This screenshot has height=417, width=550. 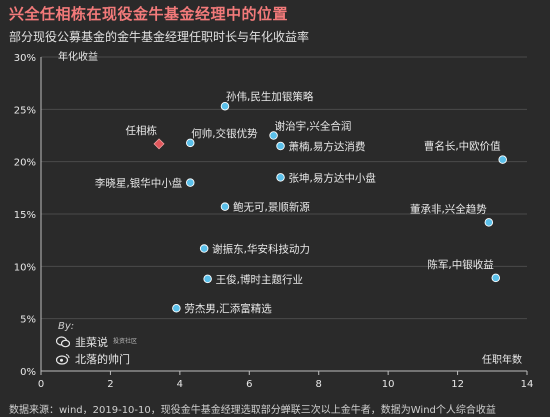 What do you see at coordinates (270, 96) in the screenshot?
I see `data-point-label: 孙伟,民生加银策略` at bounding box center [270, 96].